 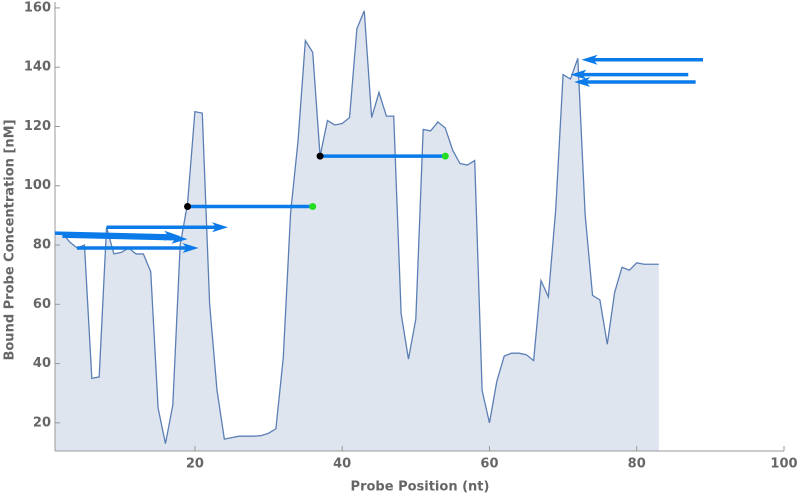 What do you see at coordinates (195, 464) in the screenshot?
I see `x-tick-label: 20` at bounding box center [195, 464].